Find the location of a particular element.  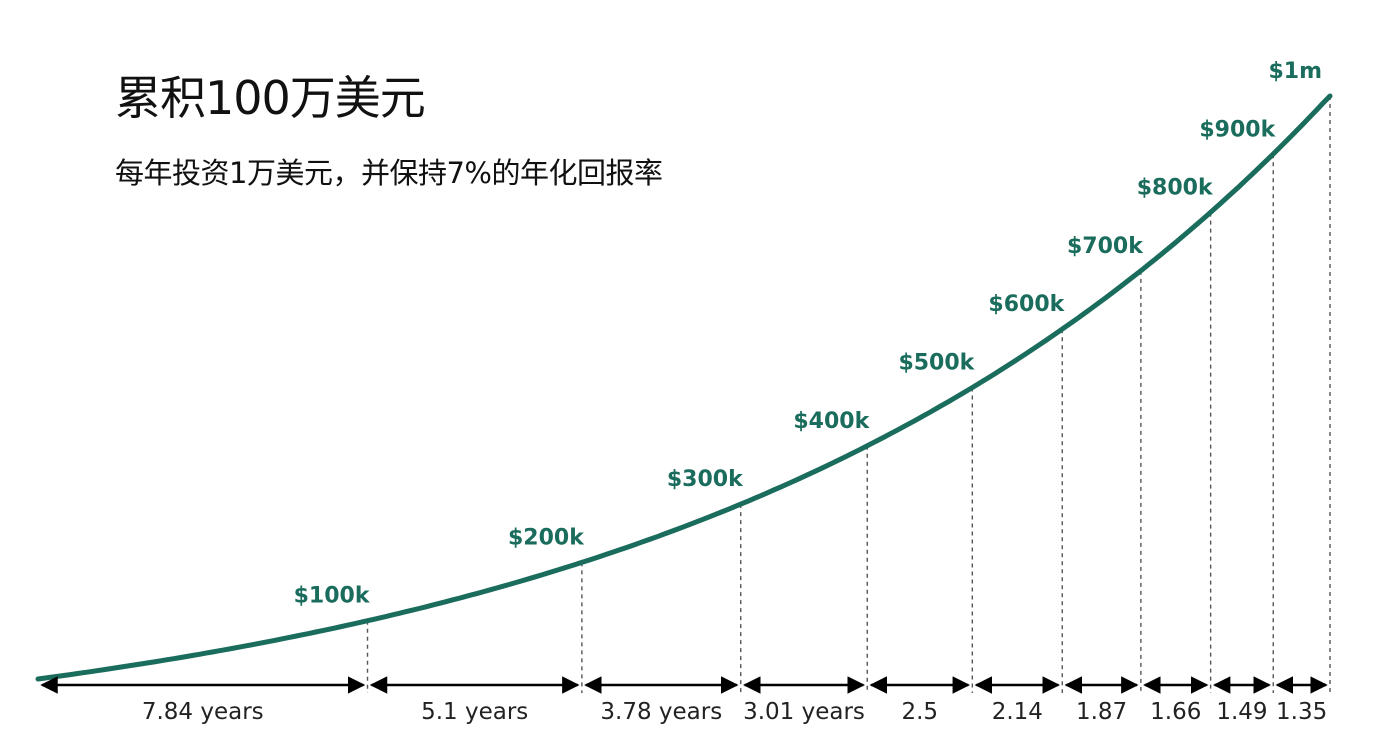

chart-title: 累积100万美元 is located at coordinates (270, 98).